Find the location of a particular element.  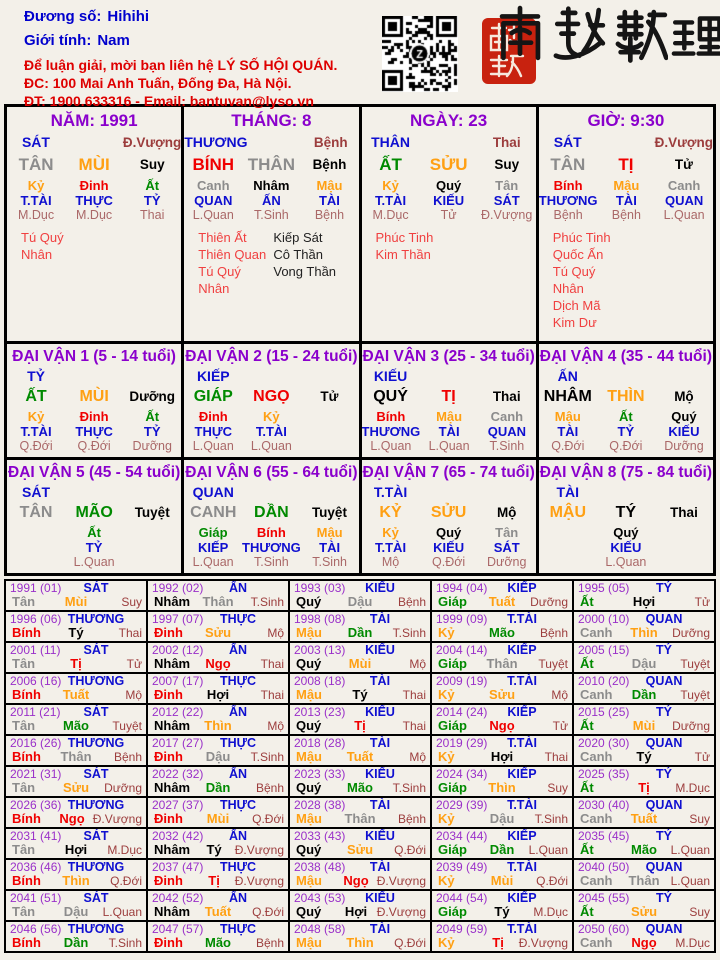

year-ten-god: THƯƠNG is located at coordinates (96, 929).